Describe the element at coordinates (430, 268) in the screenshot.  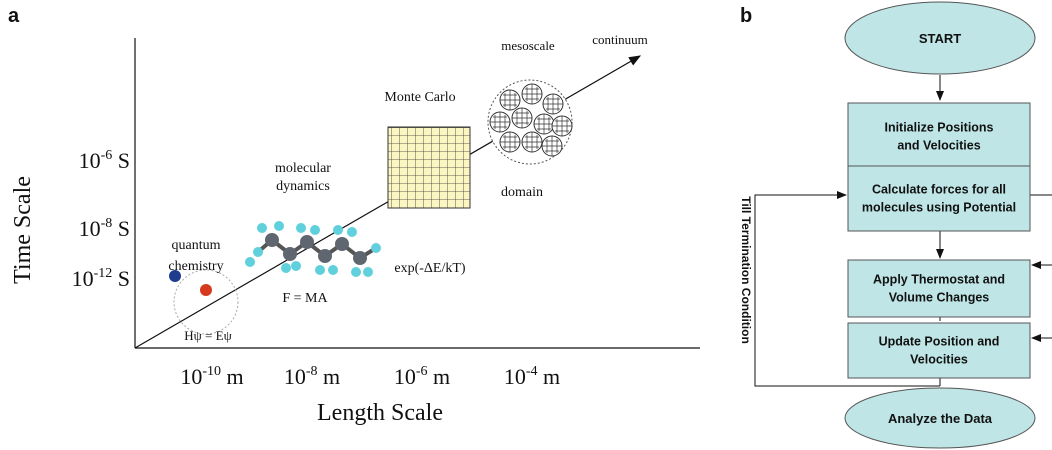
I see `annotation: exp(-ΔE/kT)` at that location.